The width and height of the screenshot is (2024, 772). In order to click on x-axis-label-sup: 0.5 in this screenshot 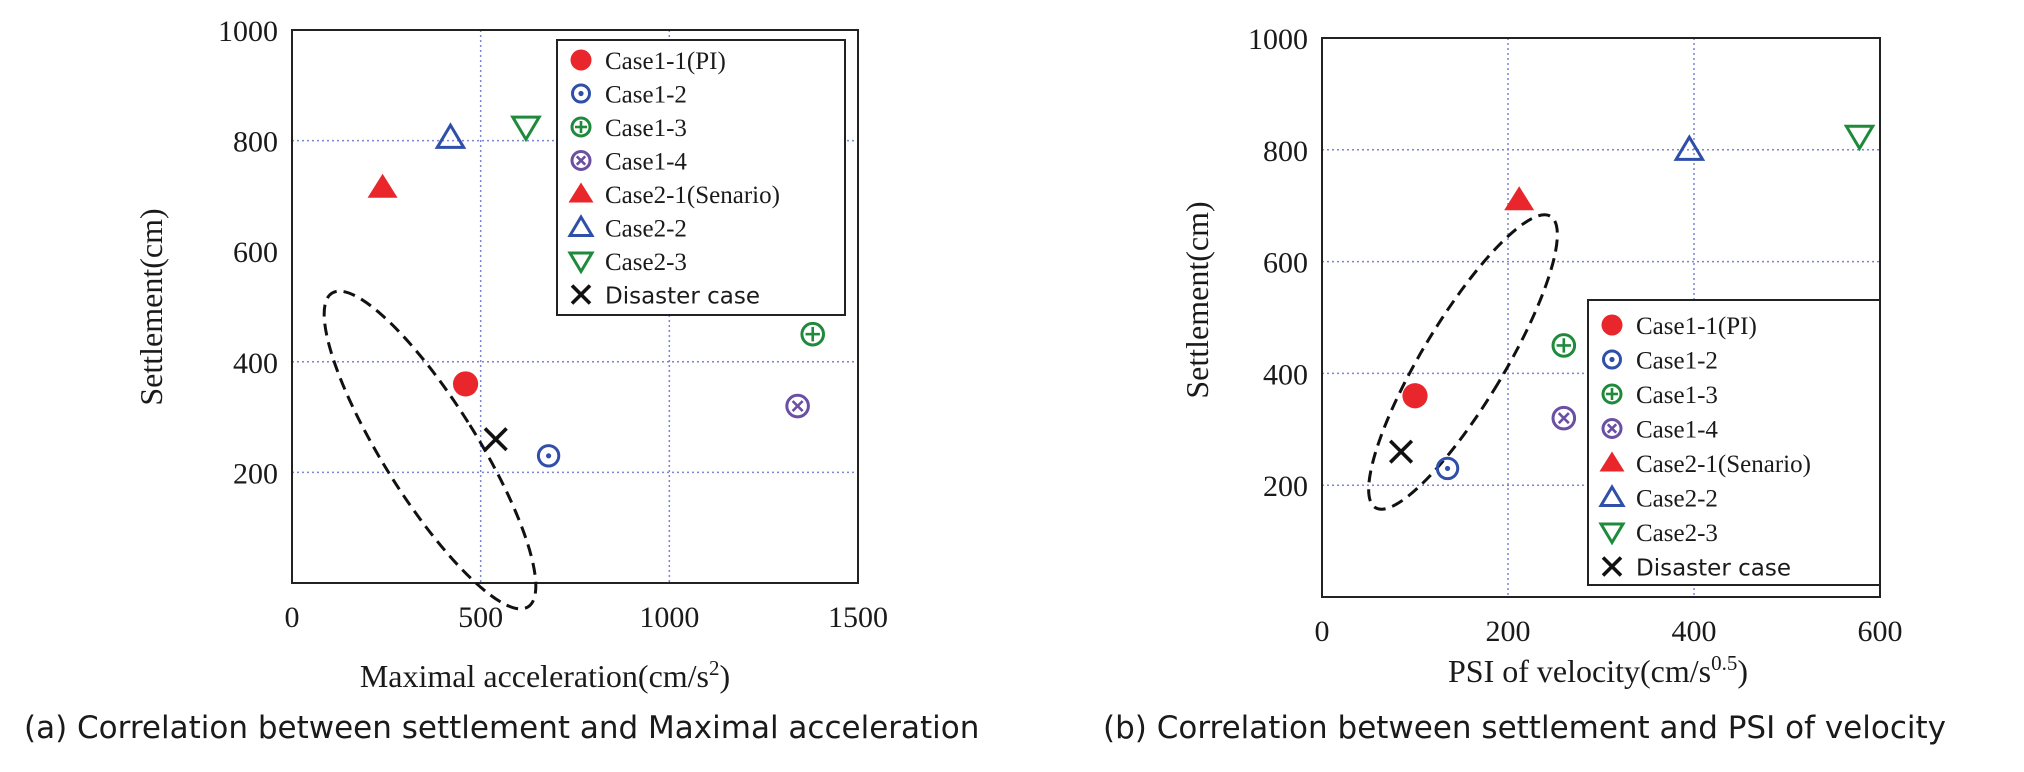, I will do `click(1724, 663)`.